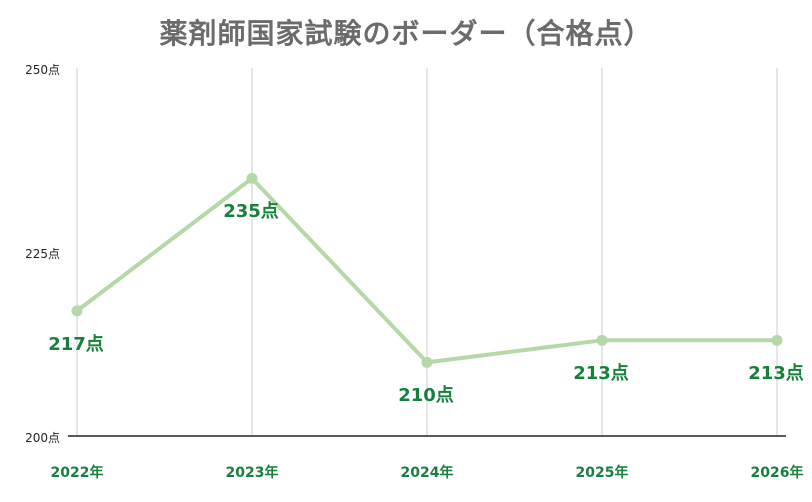 The width and height of the screenshot is (812, 502). Describe the element at coordinates (42, 254) in the screenshot. I see `y-tick-label: 225点` at that location.